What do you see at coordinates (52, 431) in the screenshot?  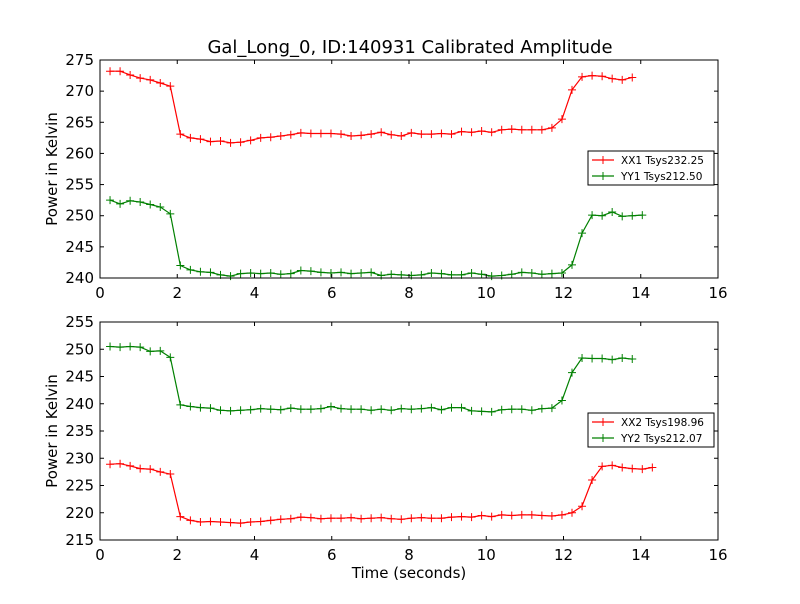 I see `y-axis-label: Power in Kelvin` at bounding box center [52, 431].